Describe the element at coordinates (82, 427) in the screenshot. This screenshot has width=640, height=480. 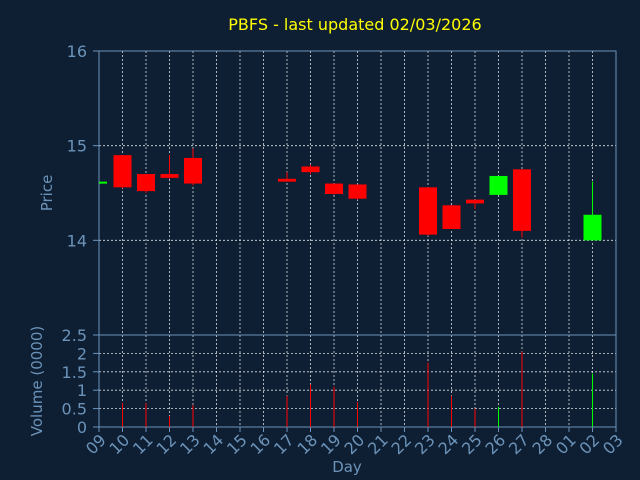
I see `volume-y-tick-label: 0` at that location.